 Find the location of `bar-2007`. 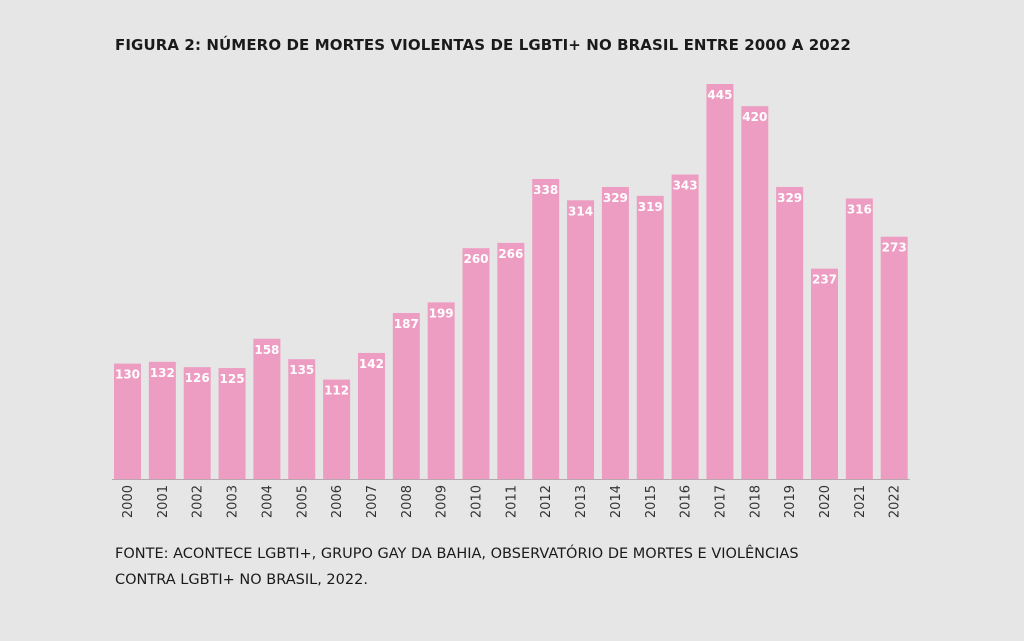

bar-2007 is located at coordinates (371, 415).